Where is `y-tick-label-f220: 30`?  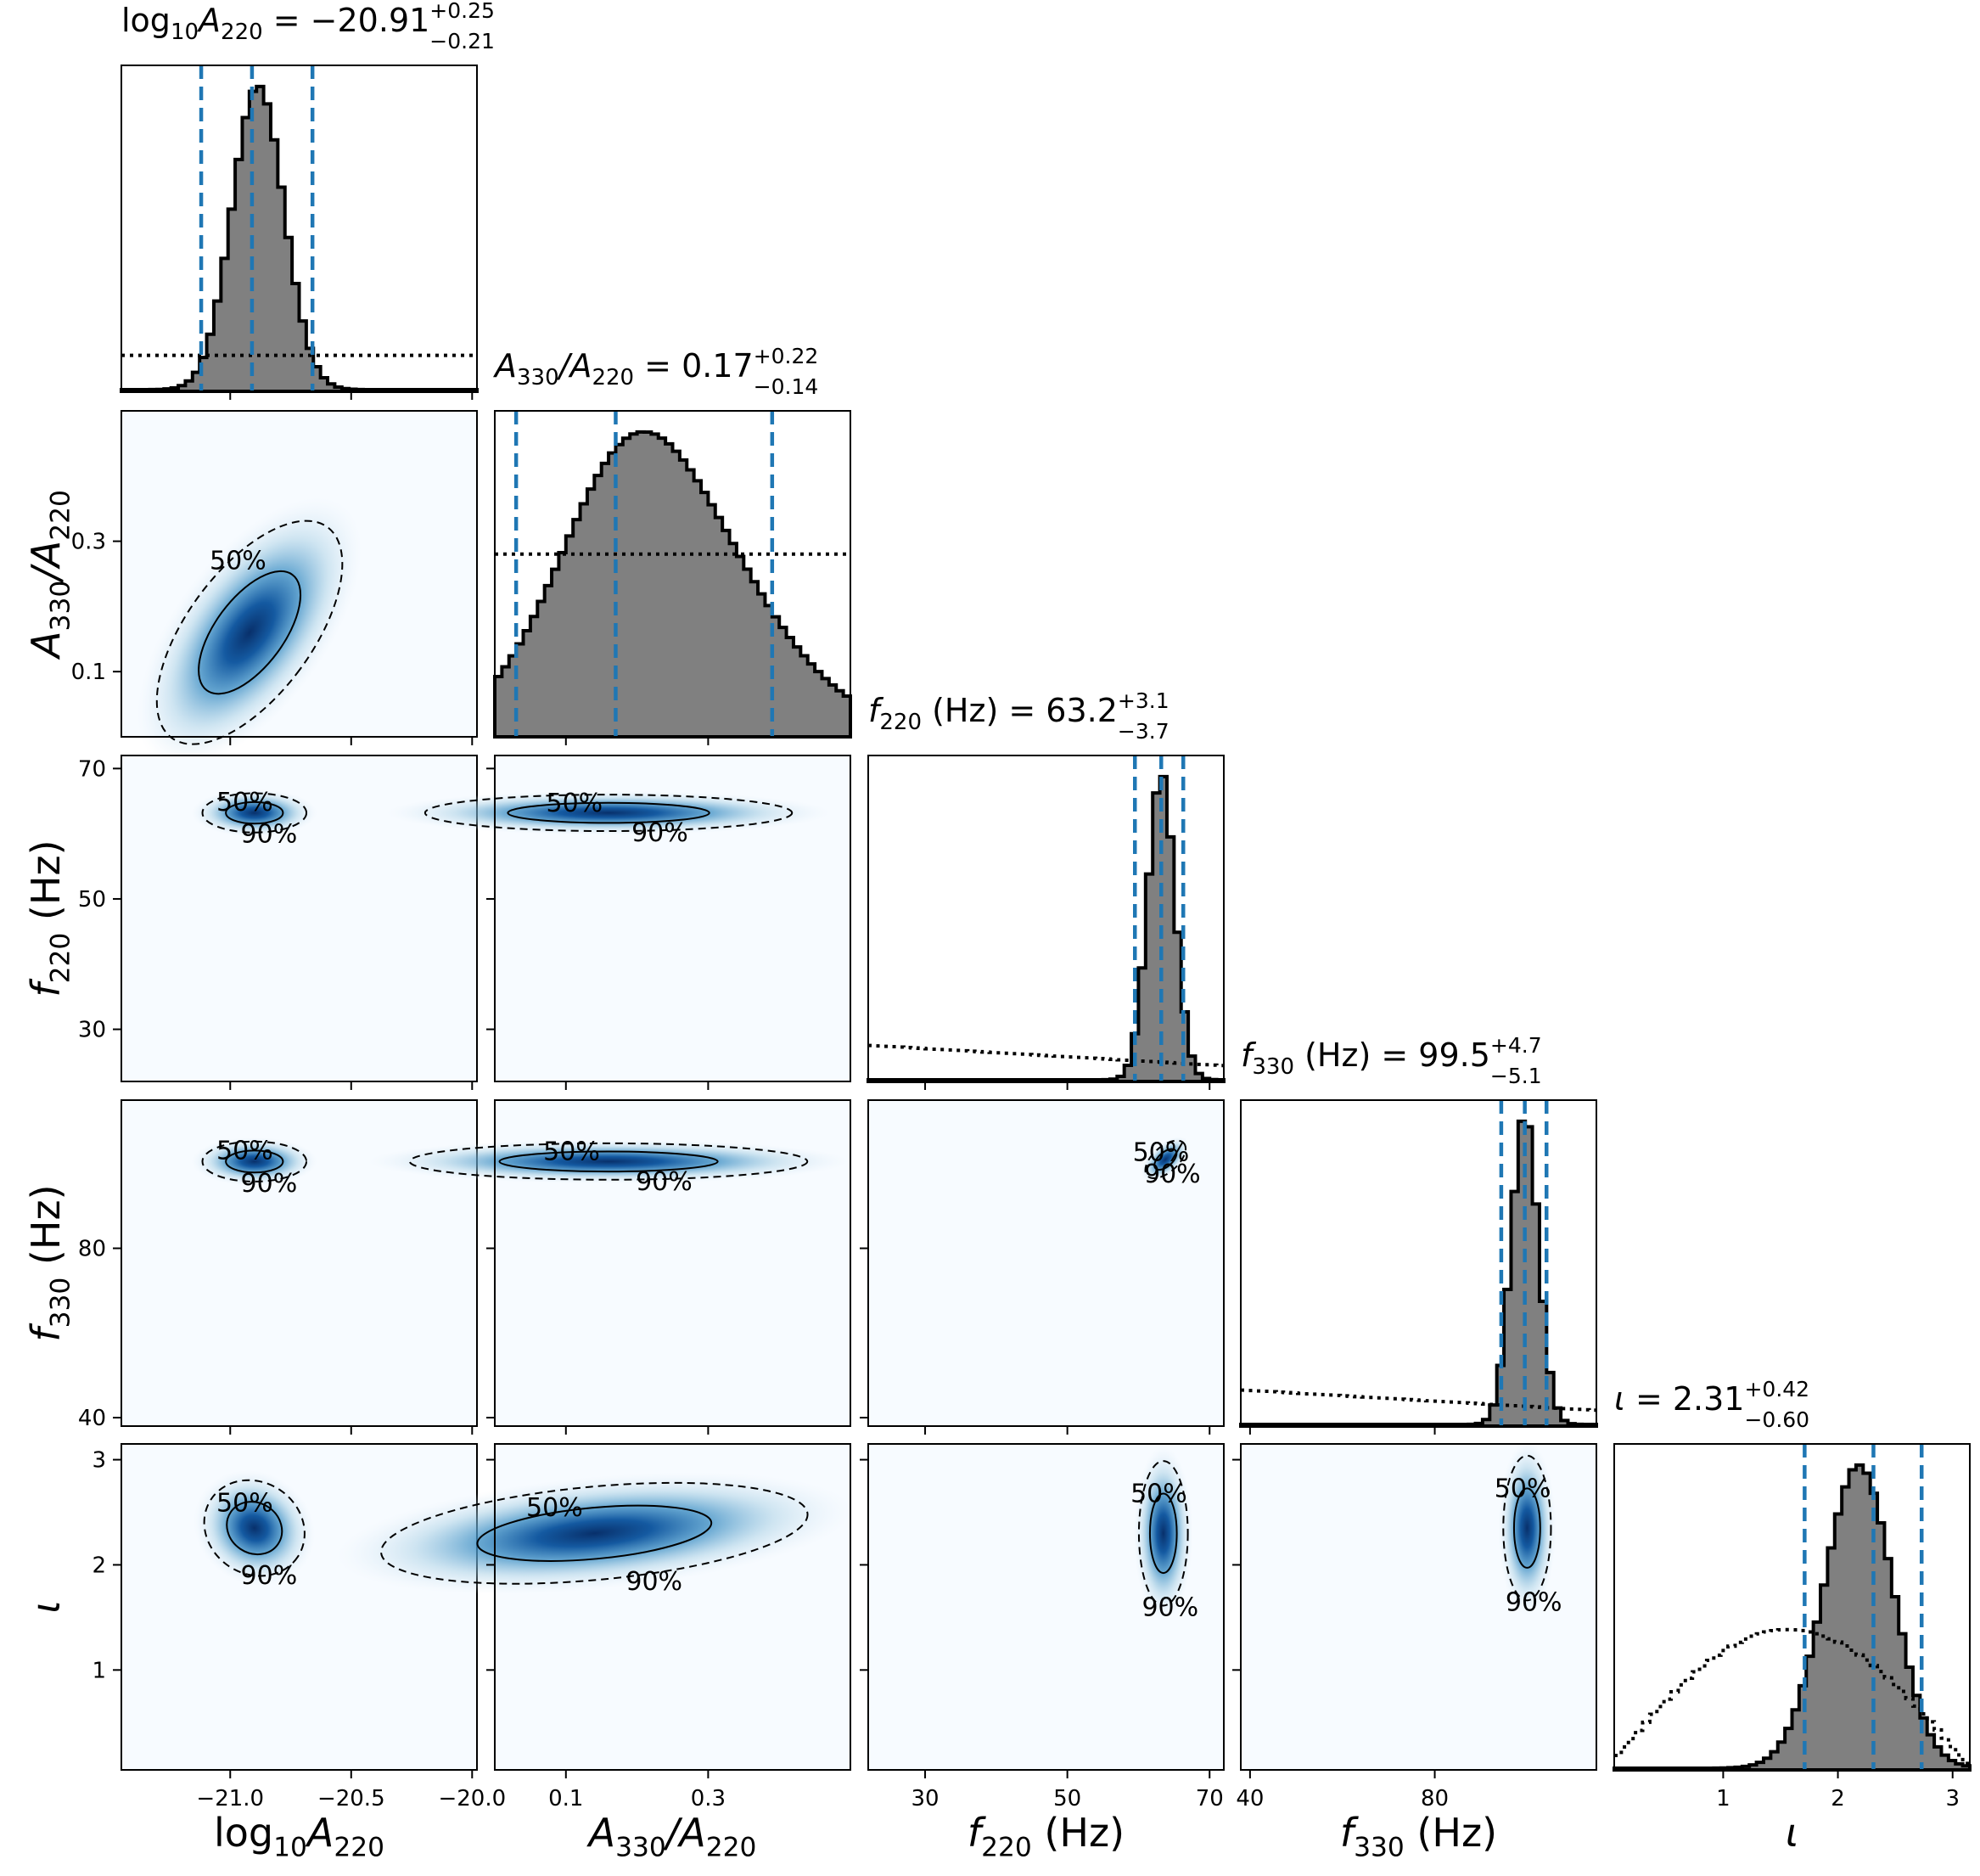 y-tick-label-f220: 30 is located at coordinates (92, 1030).